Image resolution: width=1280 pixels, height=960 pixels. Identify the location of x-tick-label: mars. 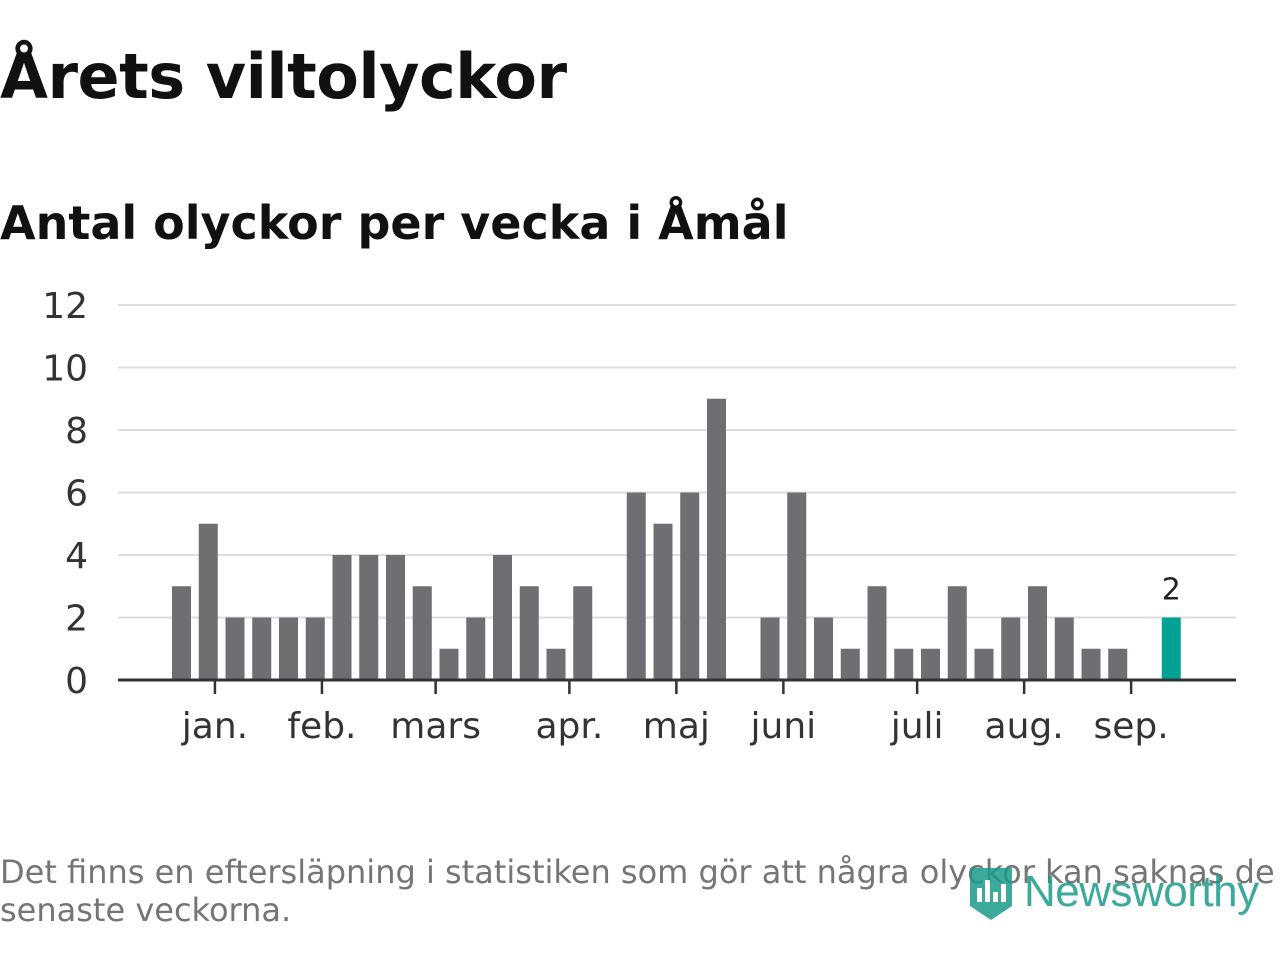
(435, 726).